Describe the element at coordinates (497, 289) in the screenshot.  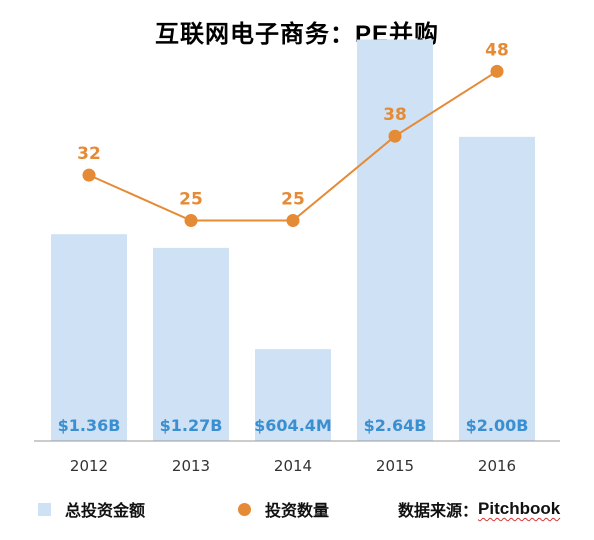
I see `bar-2016` at that location.